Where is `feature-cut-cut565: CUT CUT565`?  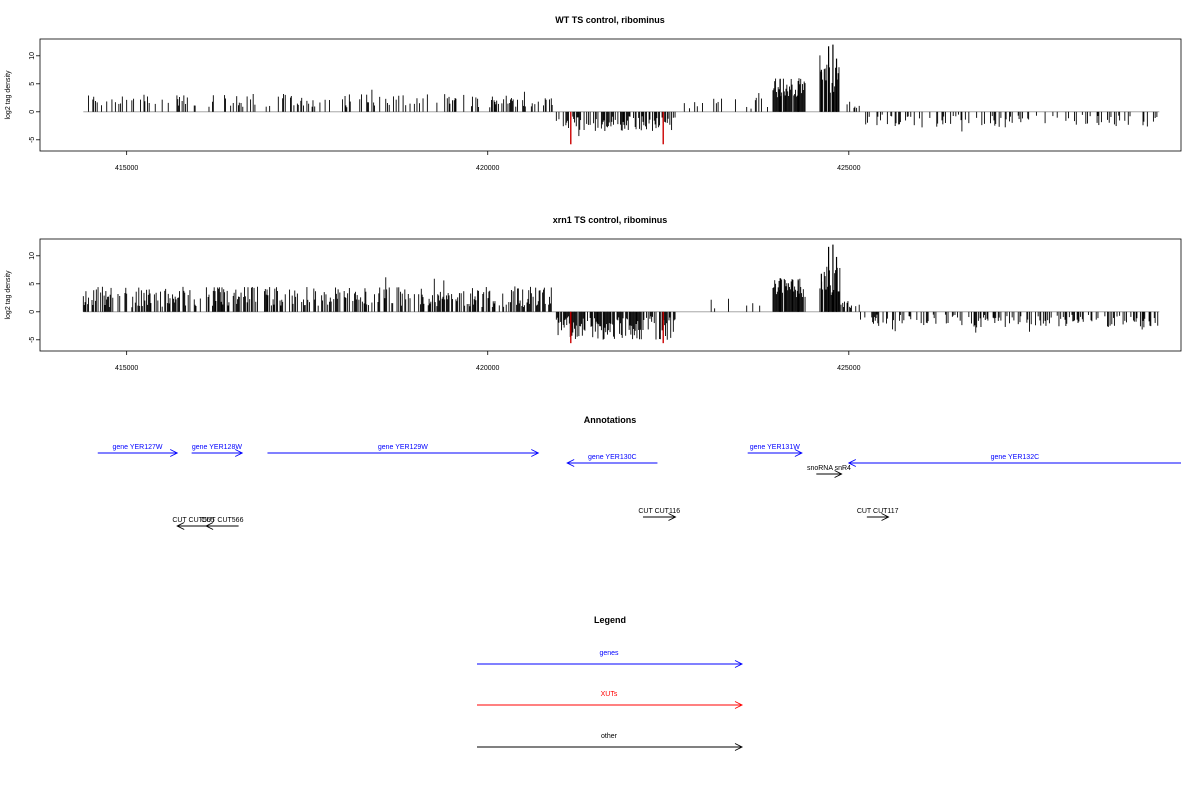 feature-cut-cut565: CUT CUT565 is located at coordinates (193, 523).